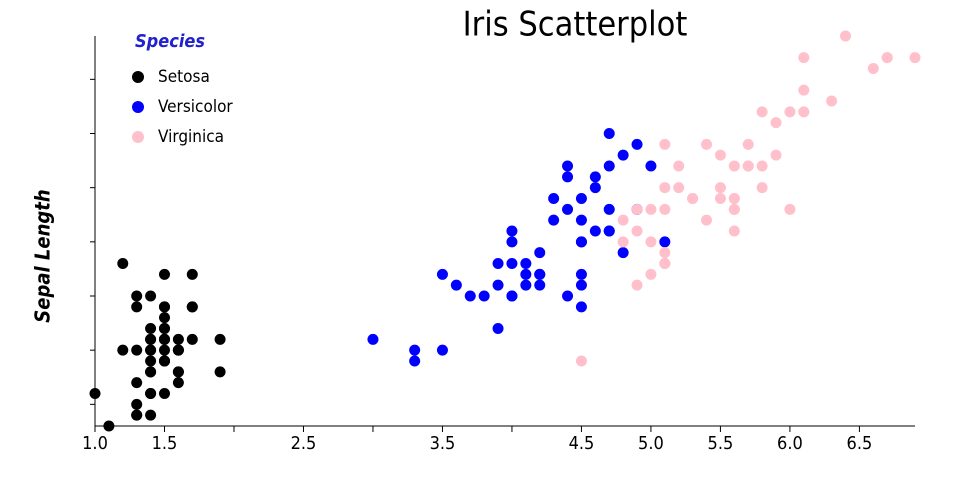 Image resolution: width=960 pixels, height=500 pixels. Describe the element at coordinates (191, 137) in the screenshot. I see `legend-label: Virginica` at that location.